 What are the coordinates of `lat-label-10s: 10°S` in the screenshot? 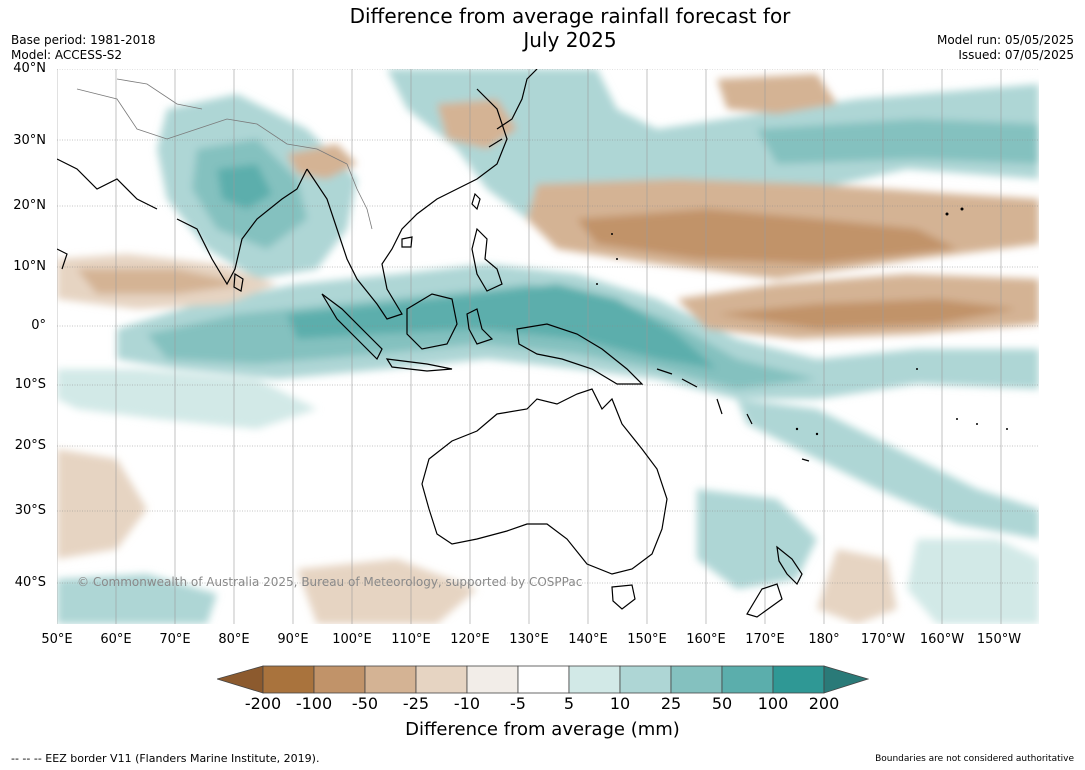 It's located at (30, 384).